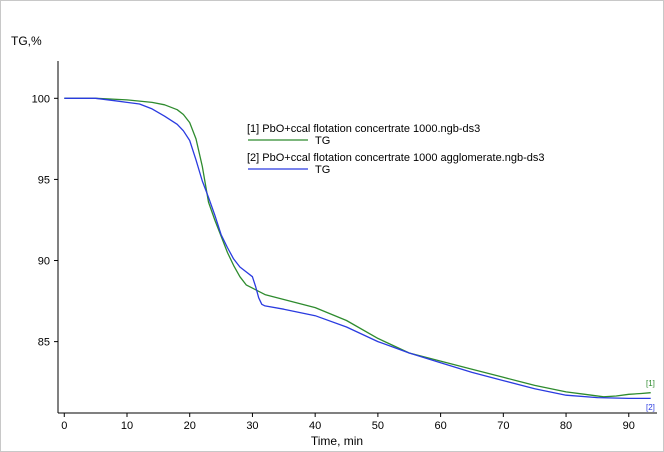 Image resolution: width=664 pixels, height=452 pixels. What do you see at coordinates (337, 441) in the screenshot?
I see `x-axis-title: Time, min` at bounding box center [337, 441].